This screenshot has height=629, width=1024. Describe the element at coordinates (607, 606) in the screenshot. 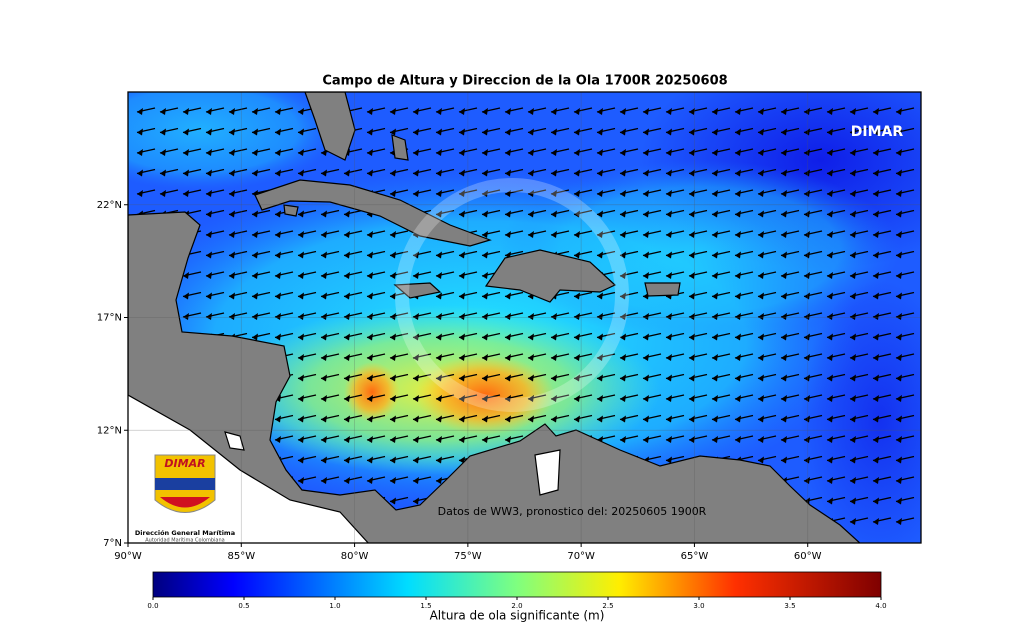

I see `colorbar-tick-label: 2.5` at that location.